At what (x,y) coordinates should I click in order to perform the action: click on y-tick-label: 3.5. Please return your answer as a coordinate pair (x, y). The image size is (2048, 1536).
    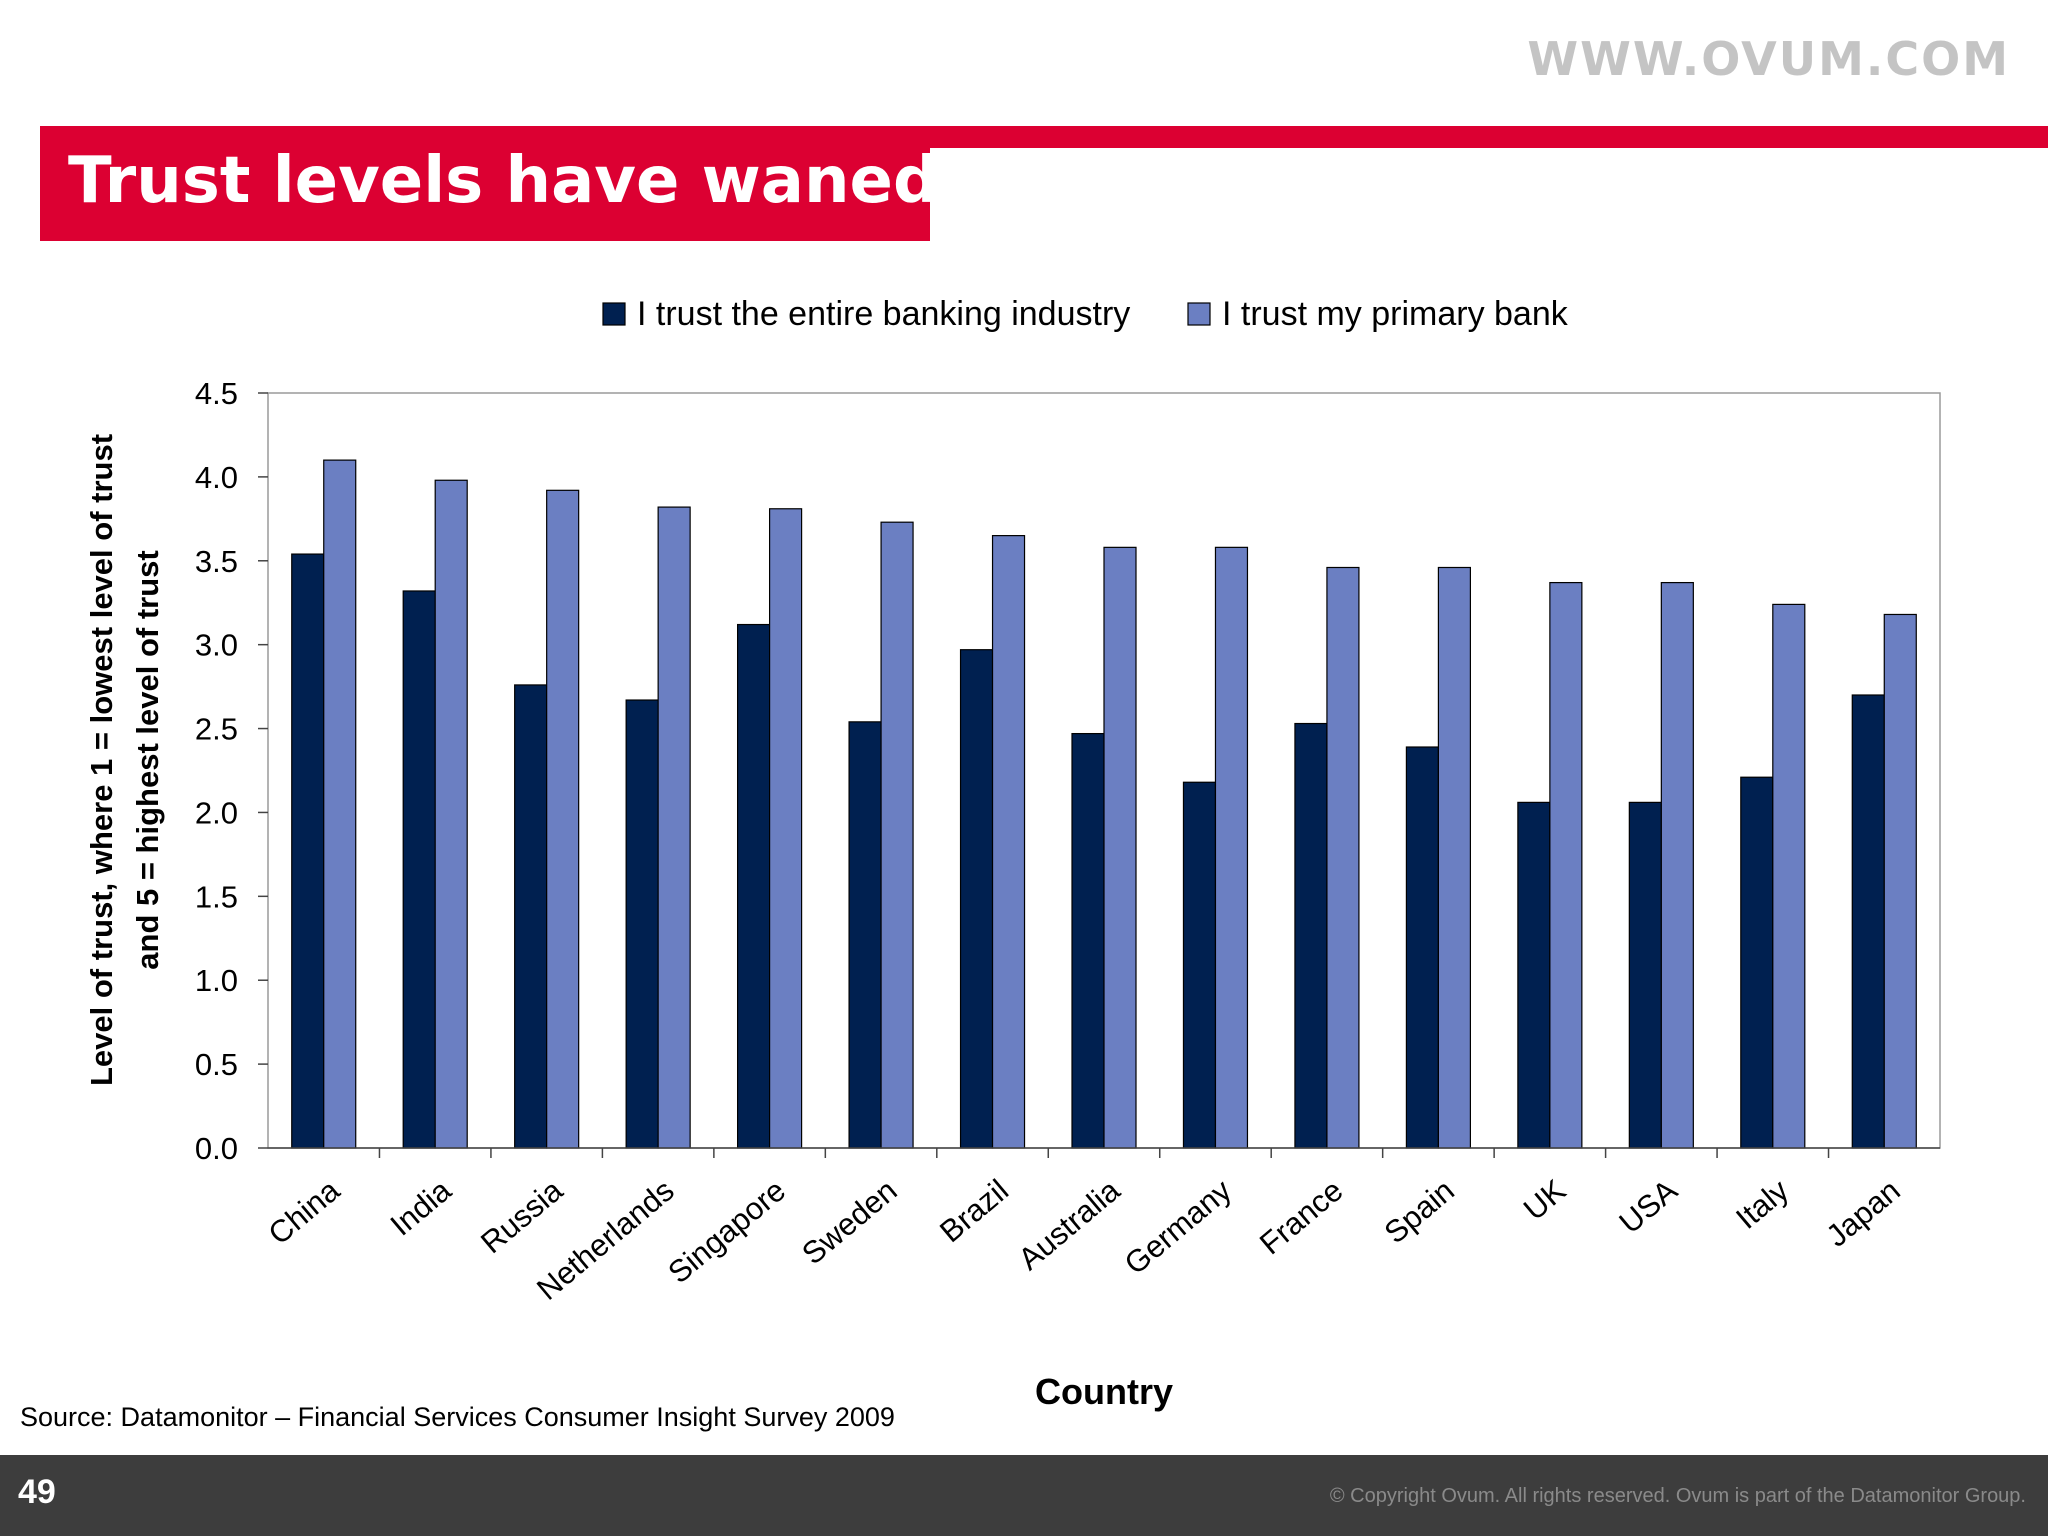
    Looking at the image, I should click on (216, 561).